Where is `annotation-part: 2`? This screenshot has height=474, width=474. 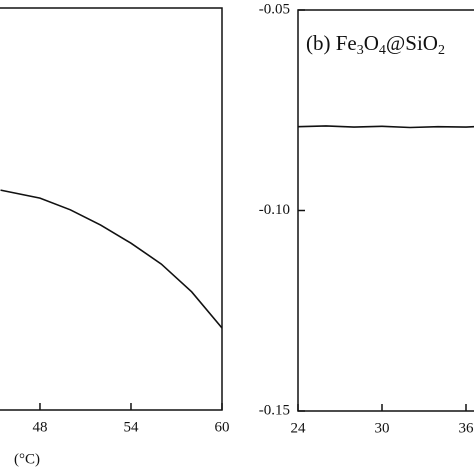 annotation-part: 2 is located at coordinates (441, 50).